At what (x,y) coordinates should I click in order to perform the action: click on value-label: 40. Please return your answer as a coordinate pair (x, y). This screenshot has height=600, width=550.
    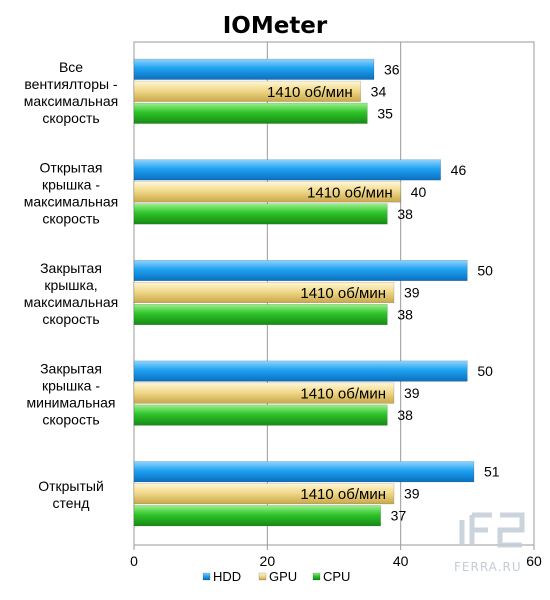
    Looking at the image, I should click on (419, 192).